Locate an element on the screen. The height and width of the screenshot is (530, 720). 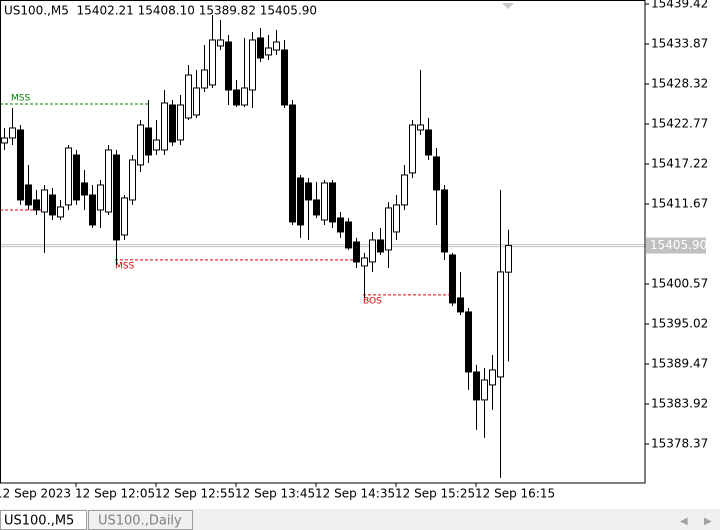
y-tick-label: 15383.92 is located at coordinates (679, 403).